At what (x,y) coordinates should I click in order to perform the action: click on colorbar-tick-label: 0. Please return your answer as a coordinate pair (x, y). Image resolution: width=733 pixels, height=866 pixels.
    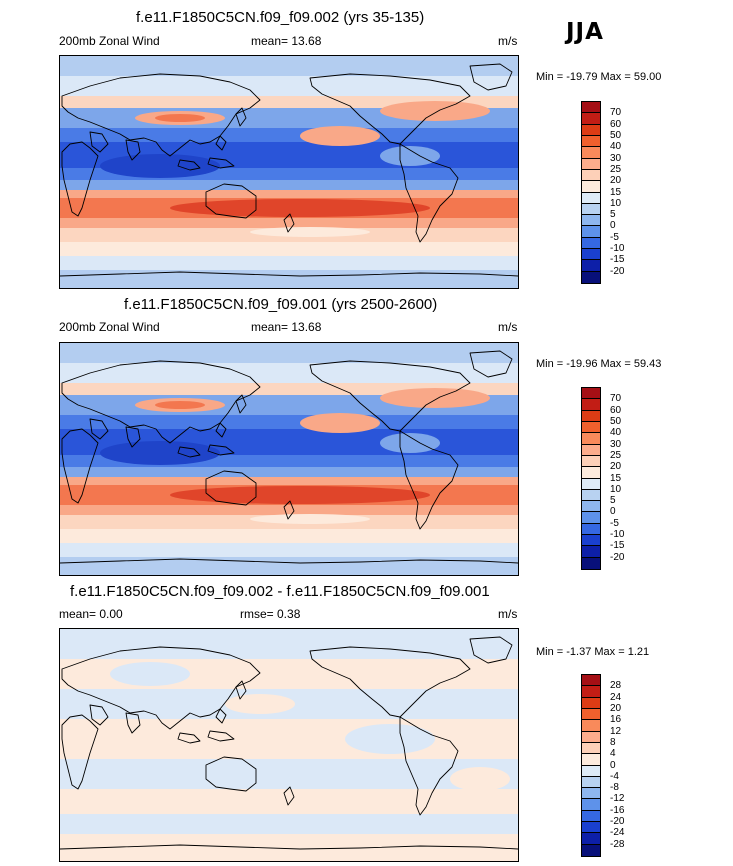
    Looking at the image, I should click on (613, 765).